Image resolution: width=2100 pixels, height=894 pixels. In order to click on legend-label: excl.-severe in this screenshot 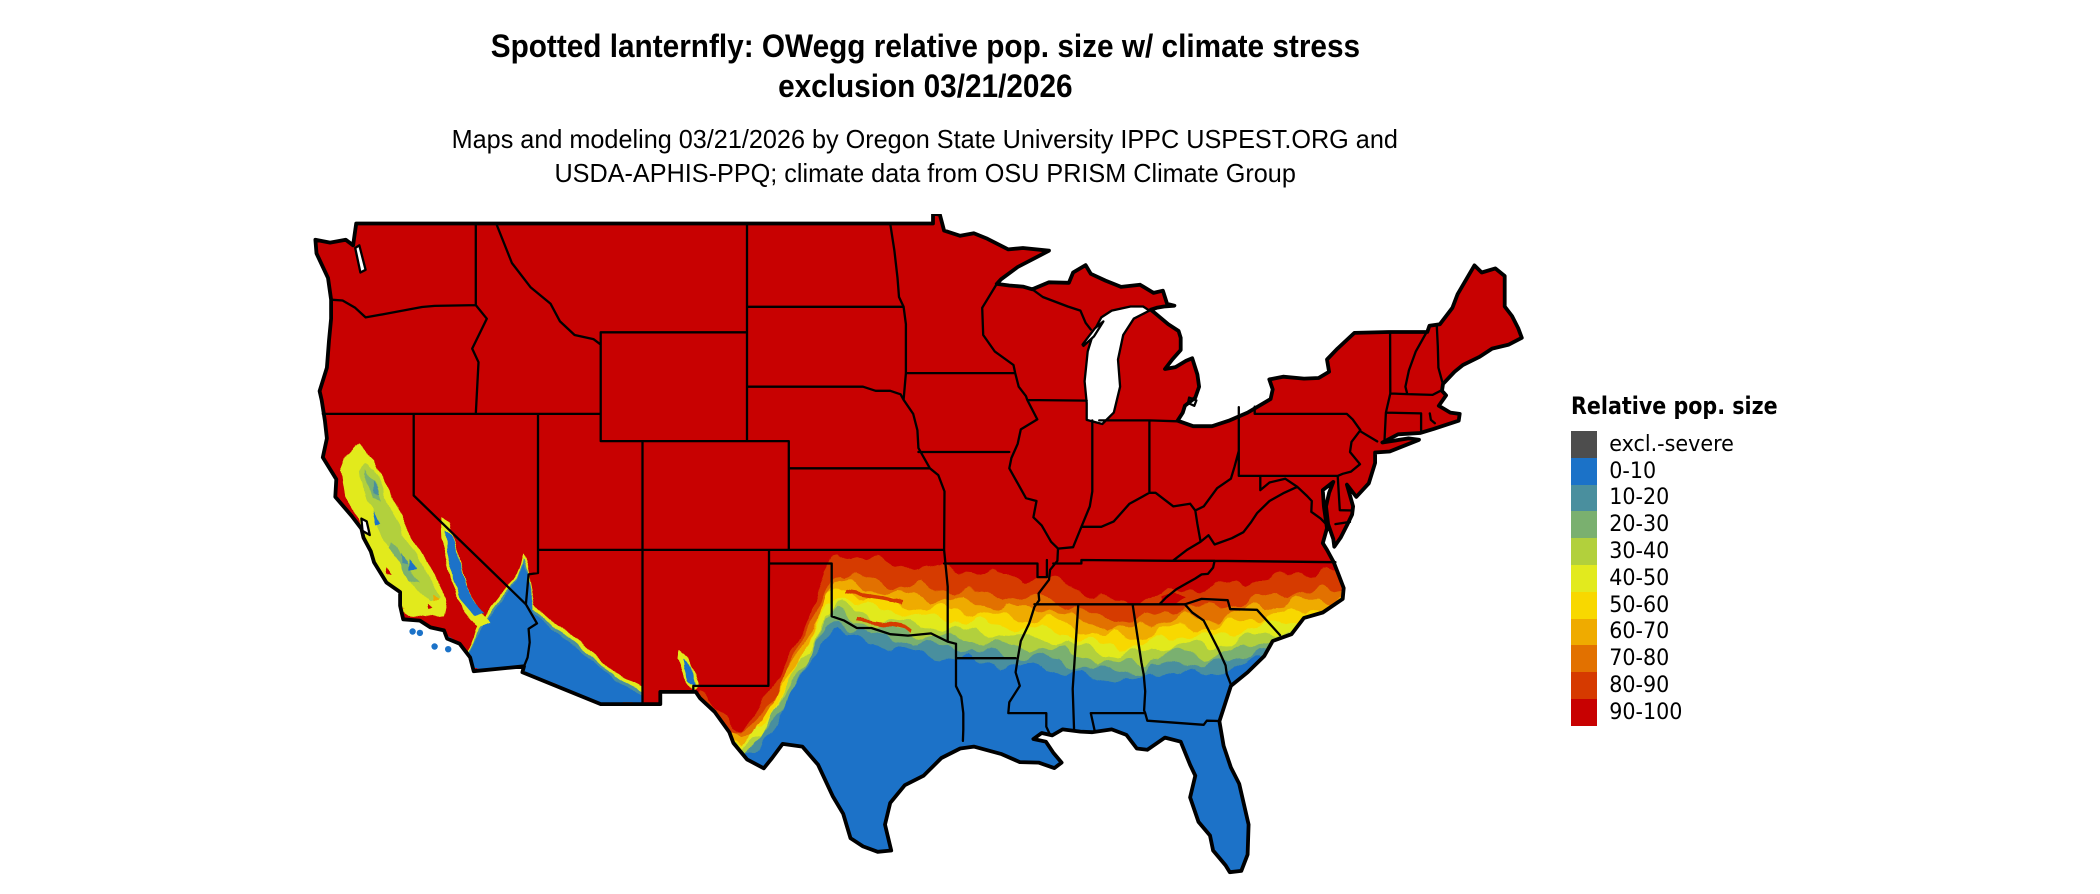, I will do `click(1671, 444)`.